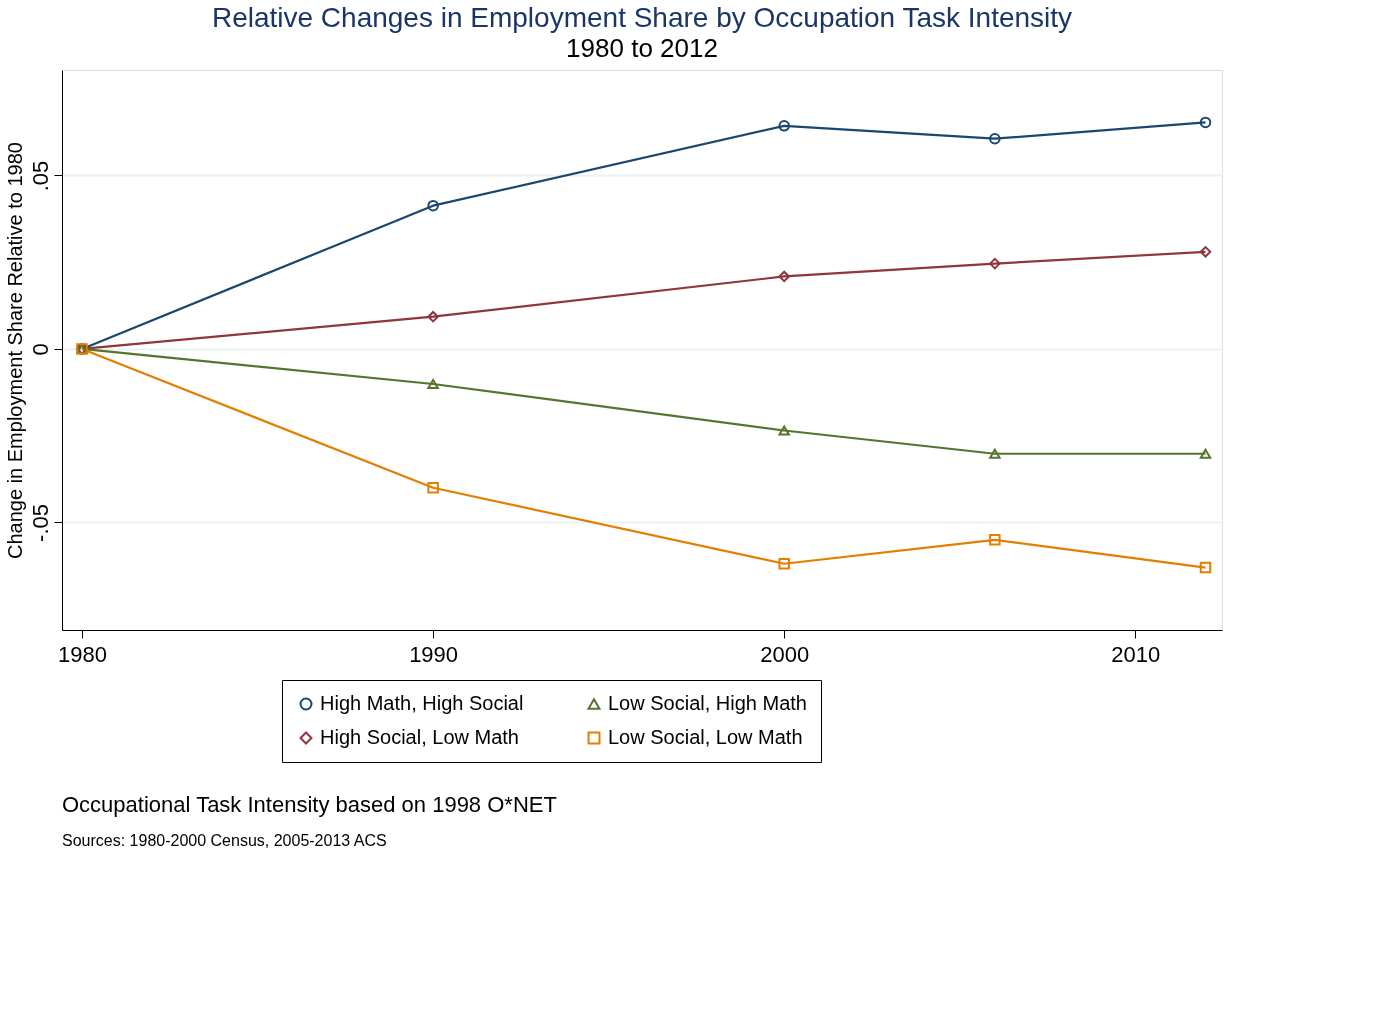 The width and height of the screenshot is (1387, 1018). I want to click on x-tick-label: 2000, so click(785, 654).